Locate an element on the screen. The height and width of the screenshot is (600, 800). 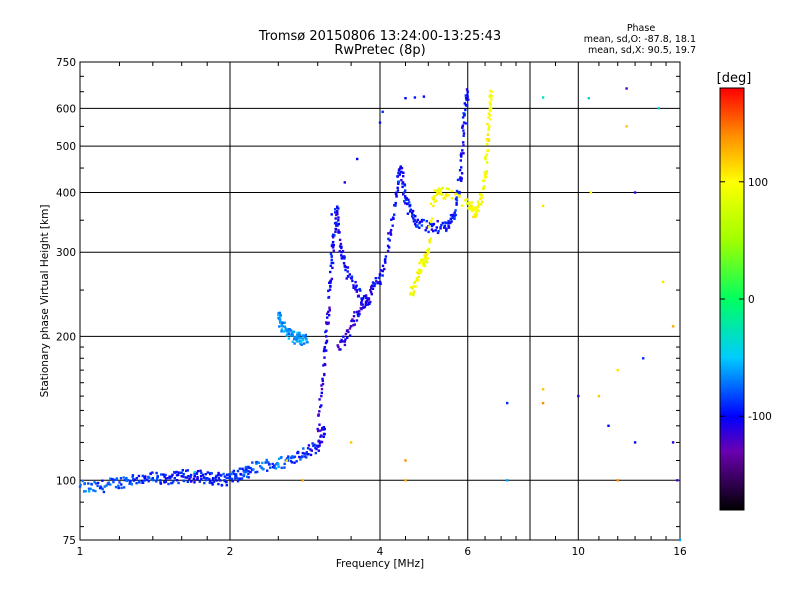
colorbar-tick-label: 100 is located at coordinates (758, 183).